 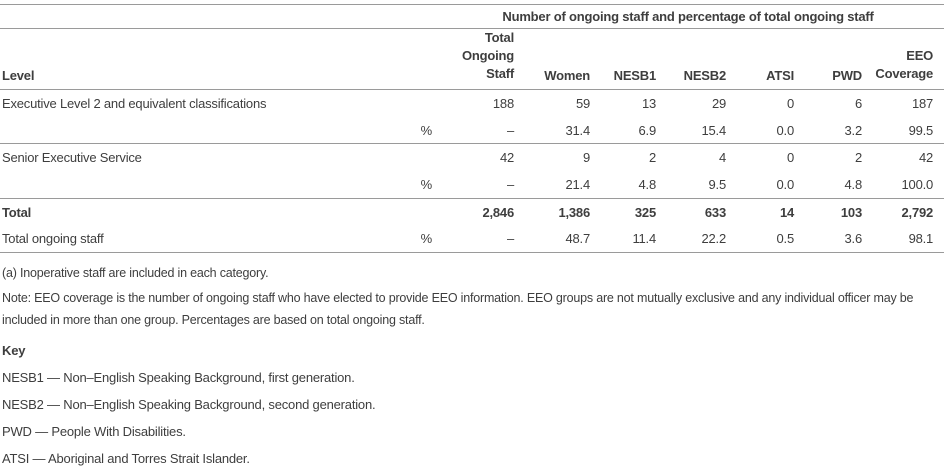 What do you see at coordinates (552, 239) in the screenshot?
I see `value-cell: 48.7` at bounding box center [552, 239].